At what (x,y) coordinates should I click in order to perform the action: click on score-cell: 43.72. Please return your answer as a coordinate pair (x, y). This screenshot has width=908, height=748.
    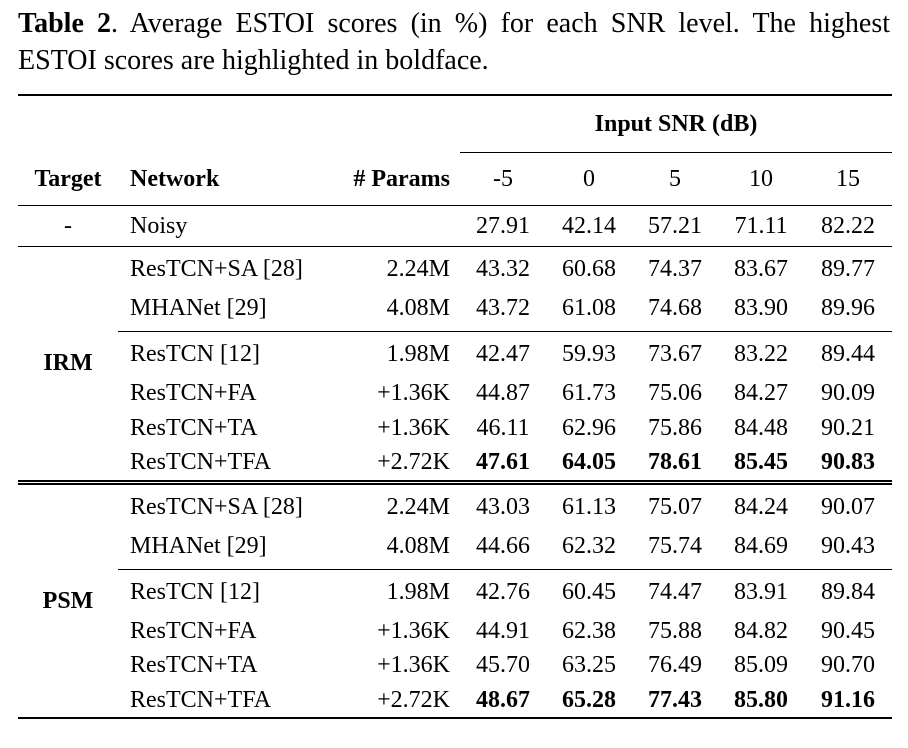
    Looking at the image, I should click on (503, 308).